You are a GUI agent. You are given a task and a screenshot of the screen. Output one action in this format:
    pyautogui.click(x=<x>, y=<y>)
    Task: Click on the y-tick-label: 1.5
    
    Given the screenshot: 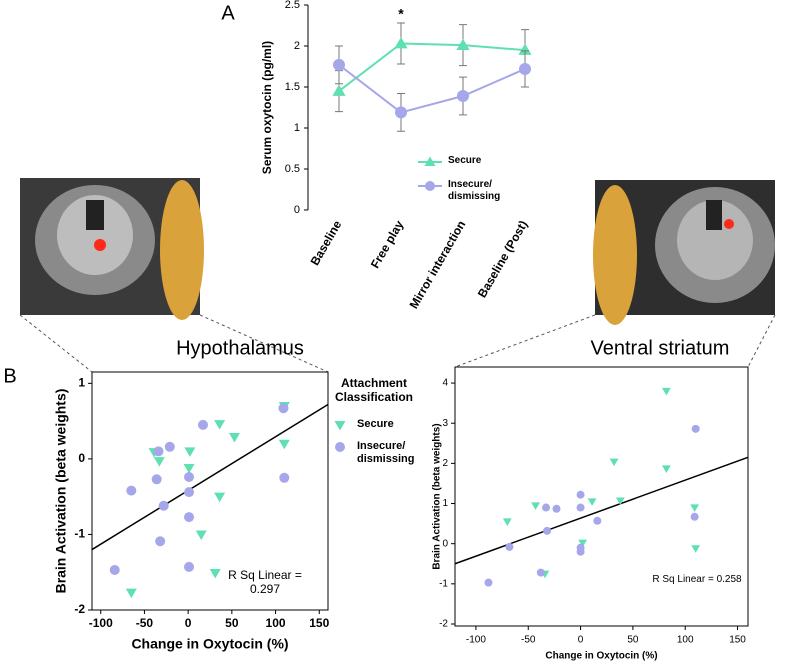 What is the action you would take?
    pyautogui.click(x=292, y=87)
    